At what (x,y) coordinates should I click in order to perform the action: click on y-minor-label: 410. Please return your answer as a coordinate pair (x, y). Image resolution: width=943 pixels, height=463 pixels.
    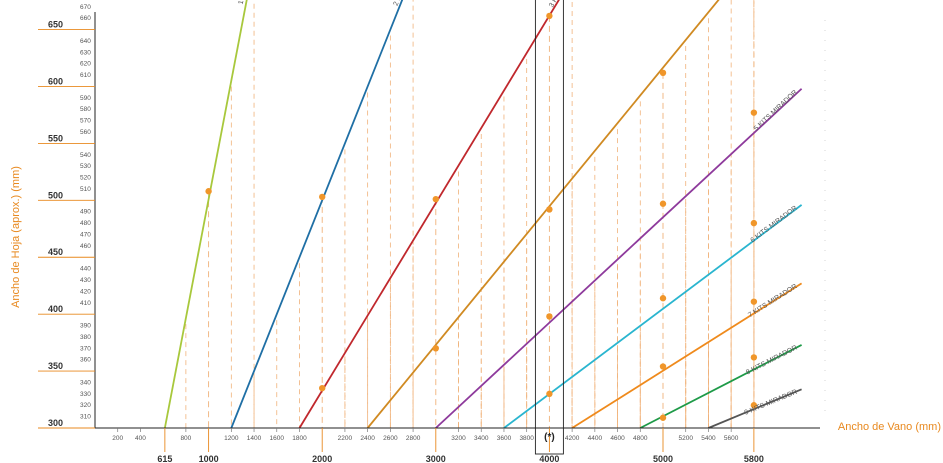
    Looking at the image, I should click on (85, 303).